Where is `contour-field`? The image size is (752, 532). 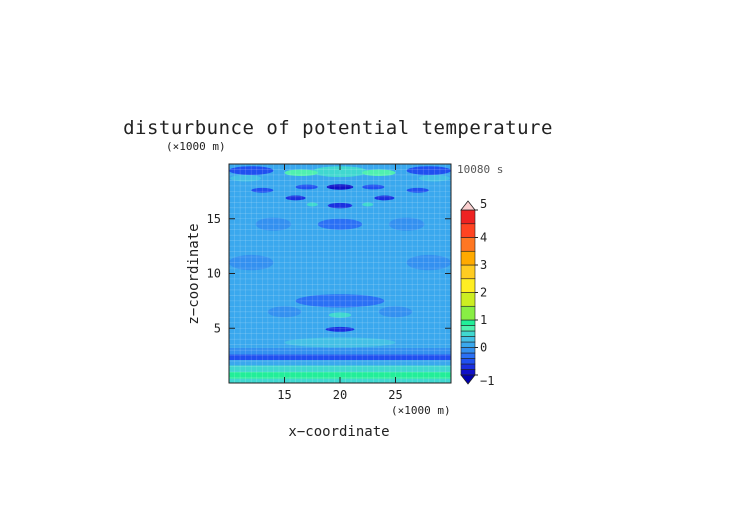 contour-field is located at coordinates (340, 273).